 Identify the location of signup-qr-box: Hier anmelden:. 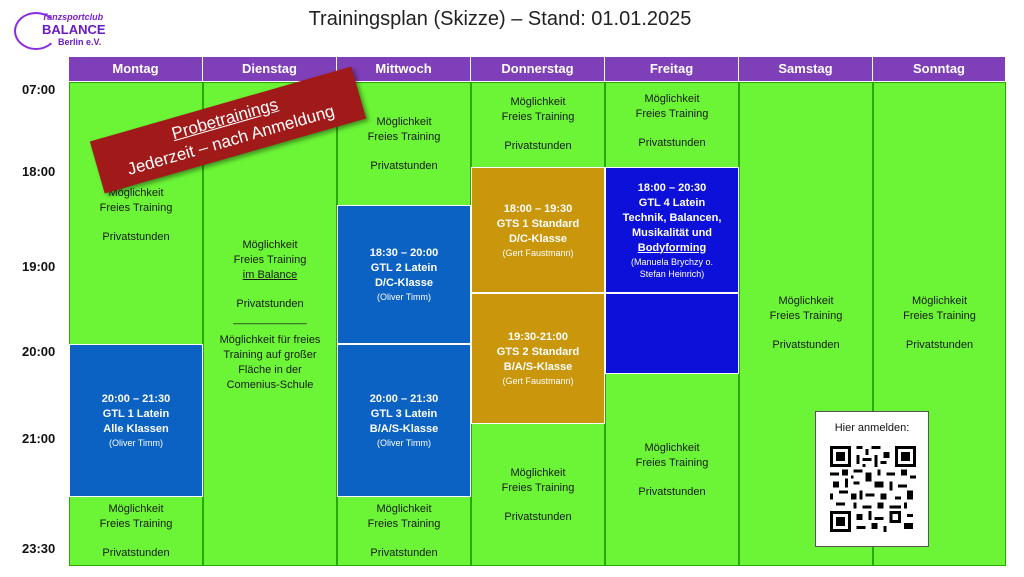
(872, 479).